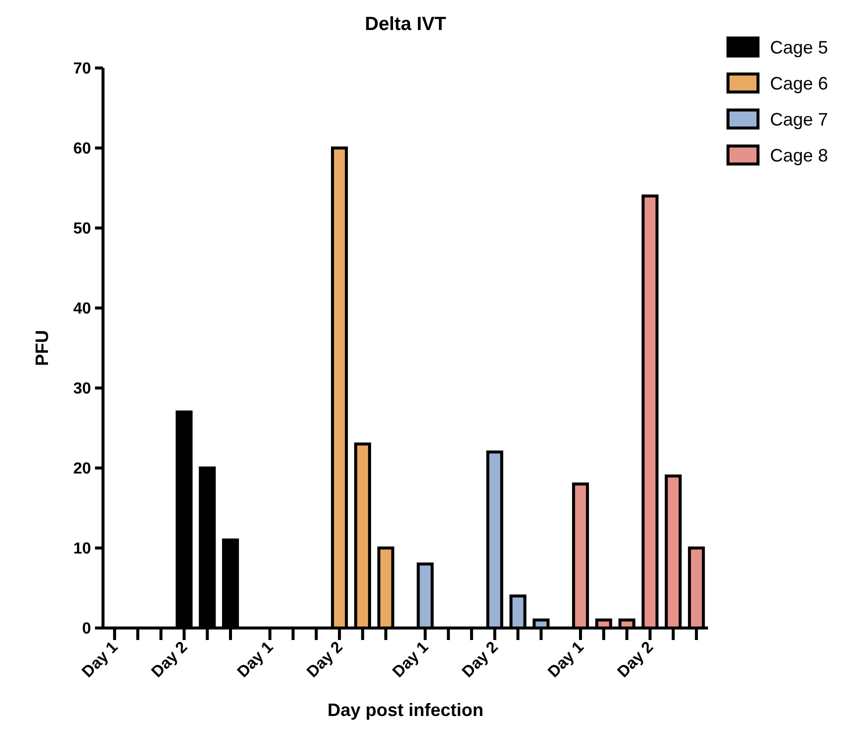 This screenshot has height=736, width=866. What do you see at coordinates (82, 229) in the screenshot?
I see `y-tick-label: 50` at bounding box center [82, 229].